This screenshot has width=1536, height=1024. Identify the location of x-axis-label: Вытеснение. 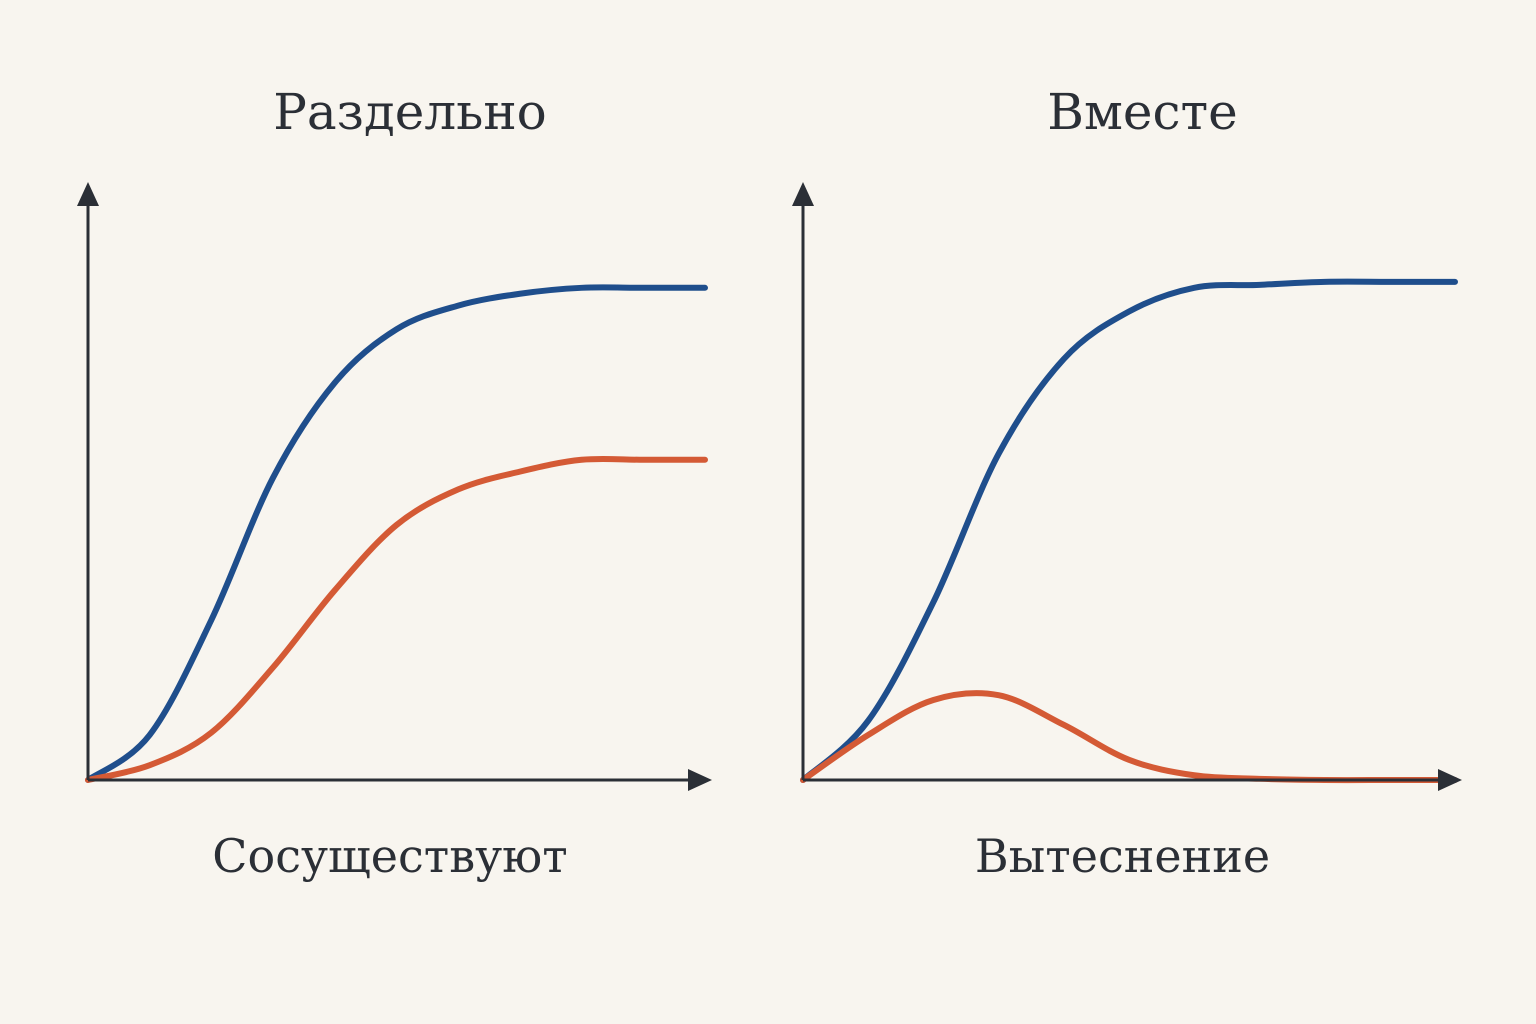
(1122, 856).